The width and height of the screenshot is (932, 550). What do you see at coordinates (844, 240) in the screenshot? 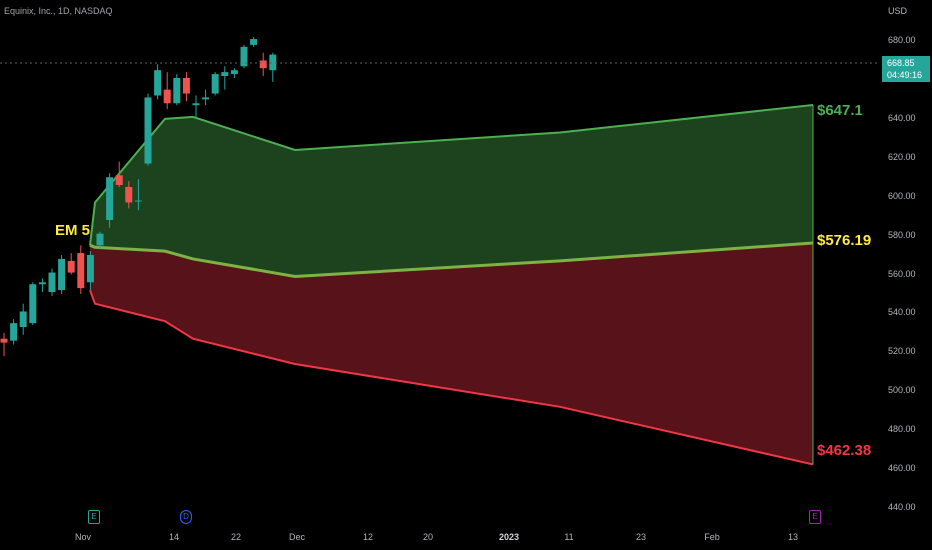
I see `mid-band-value: $576.19` at bounding box center [844, 240].